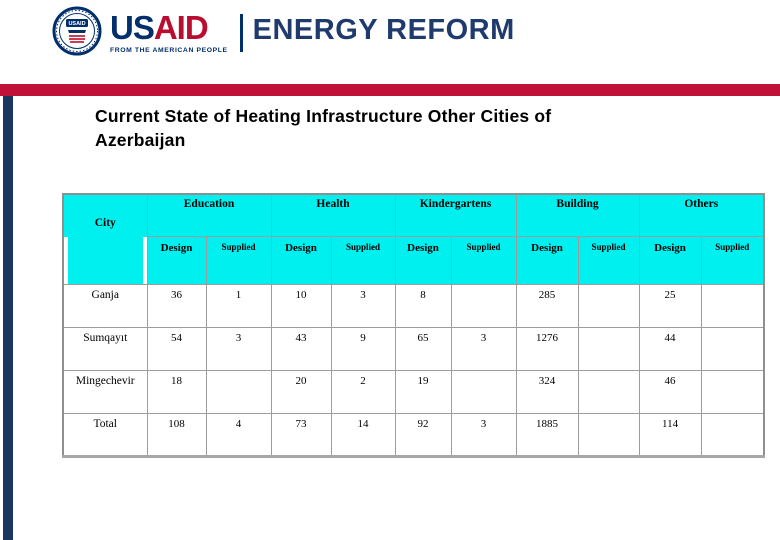  I want to click on table-row-total: Total 108 4 73 14 92 3 1885 114, so click(413, 434).